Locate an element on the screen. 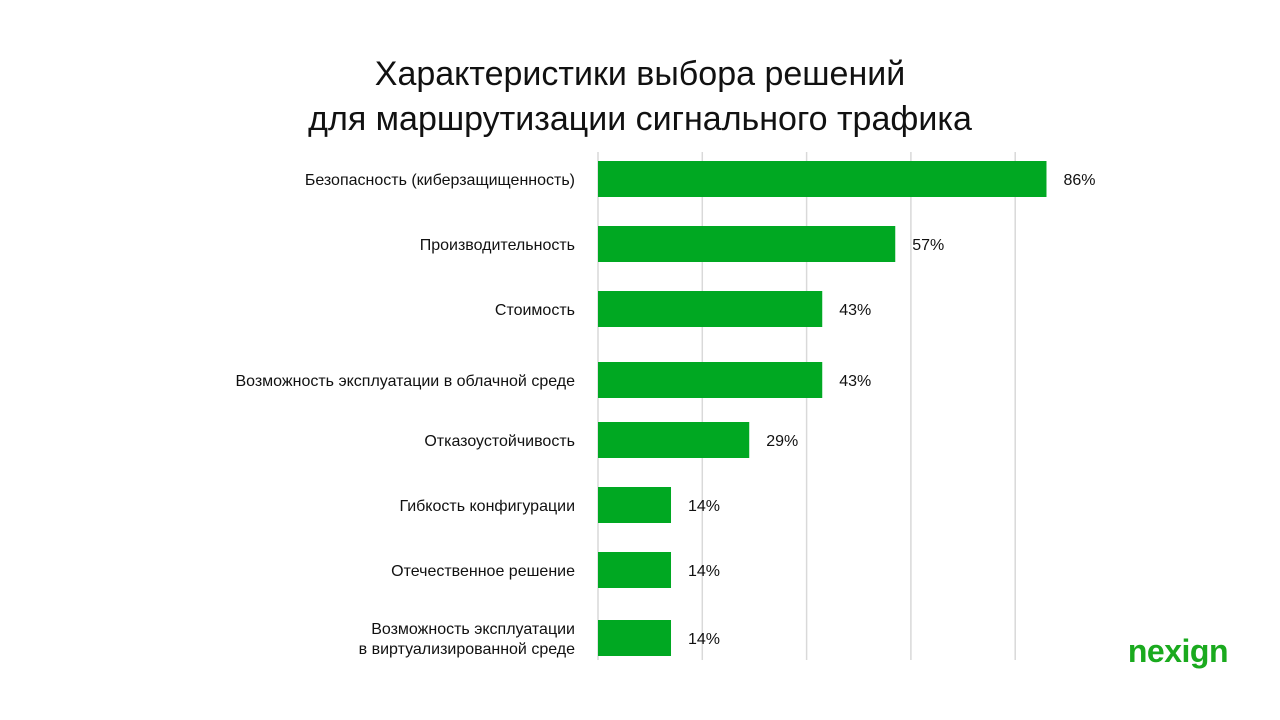 The width and height of the screenshot is (1280, 720). category-label: Безопасность (киберзащищенность) is located at coordinates (440, 180).